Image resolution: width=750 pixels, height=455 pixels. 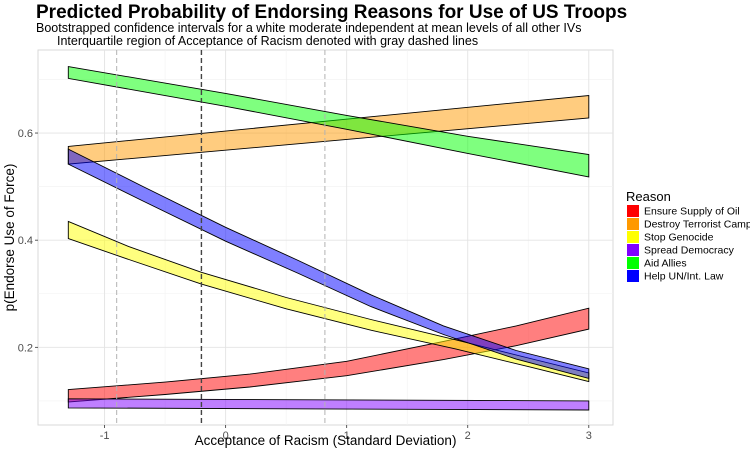 What do you see at coordinates (226, 436) in the screenshot?
I see `x-tick-label: 0` at bounding box center [226, 436].